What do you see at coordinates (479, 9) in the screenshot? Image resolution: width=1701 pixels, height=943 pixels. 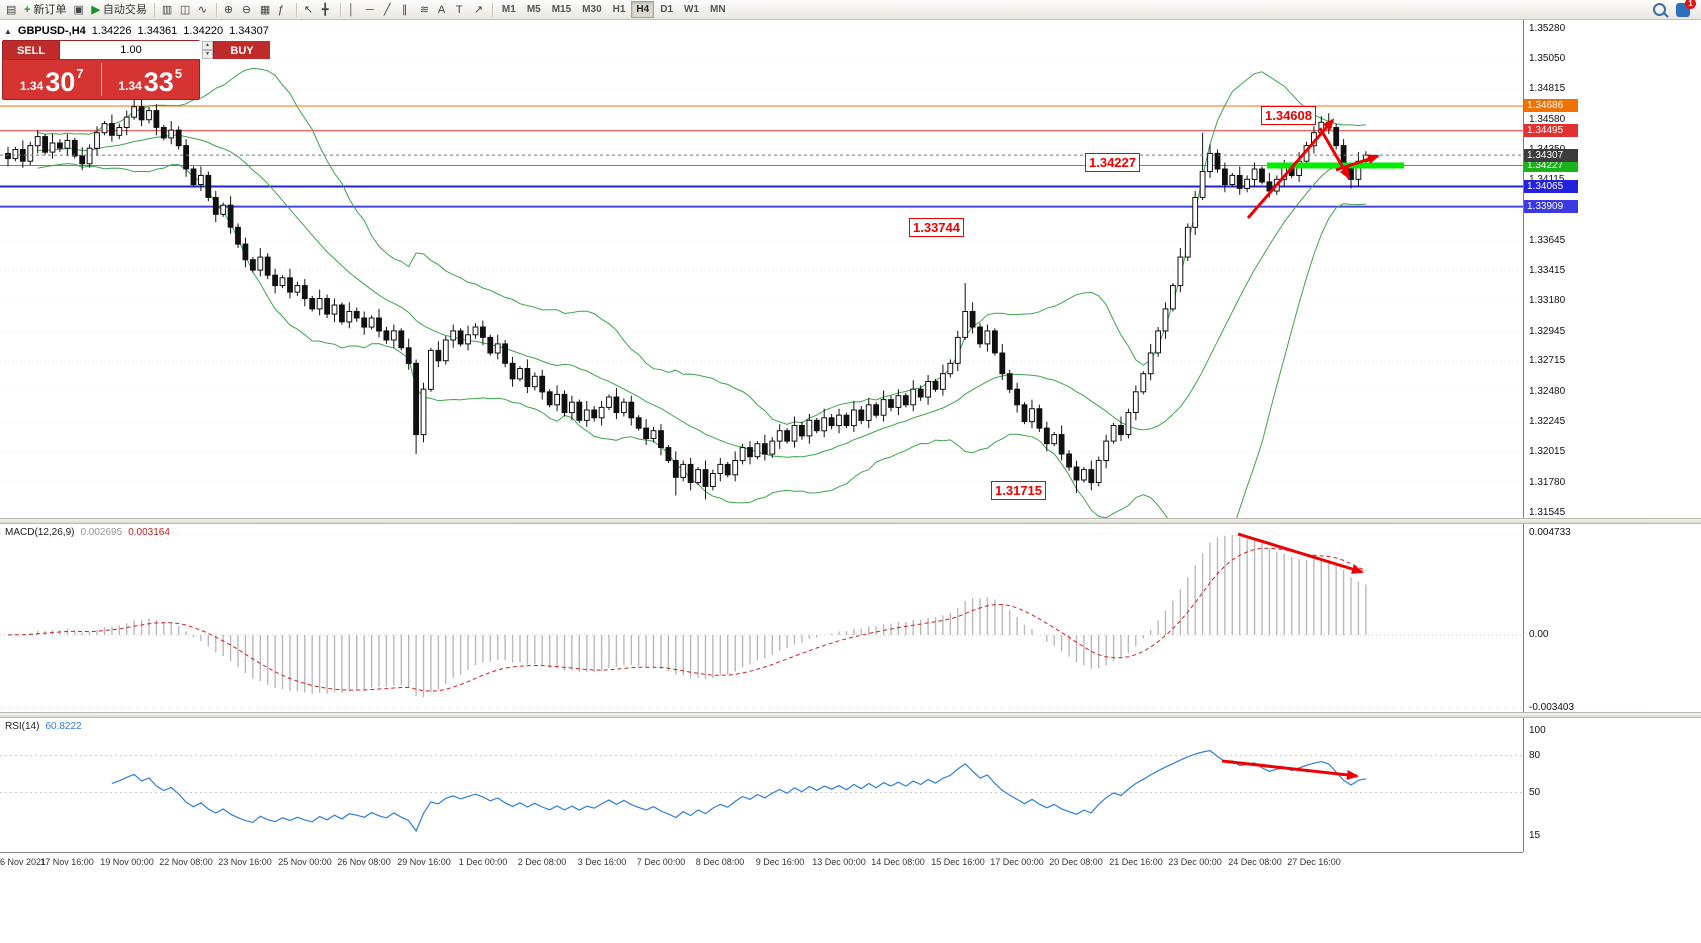 I see `arrows-tool-icon: ↗` at bounding box center [479, 9].